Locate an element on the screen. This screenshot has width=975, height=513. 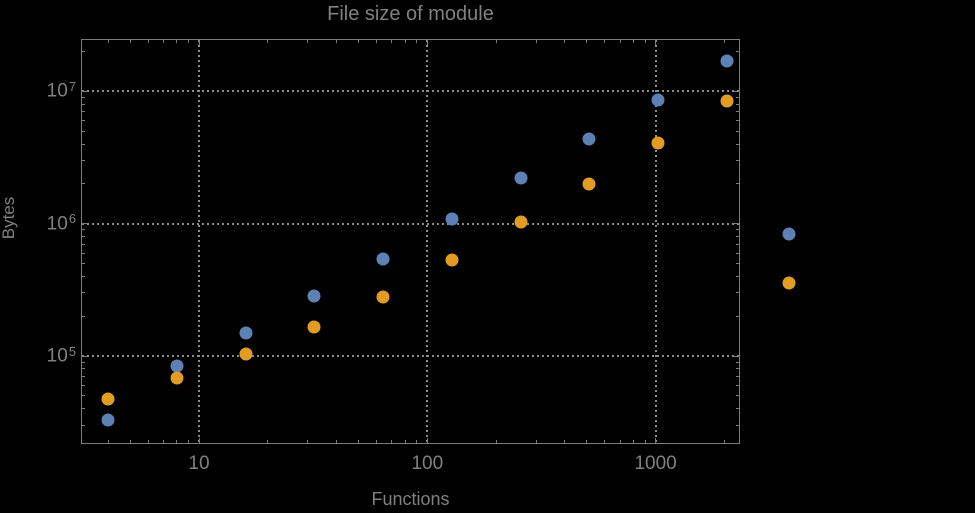
y-tick-label: 10⁷ is located at coordinates (61, 90).